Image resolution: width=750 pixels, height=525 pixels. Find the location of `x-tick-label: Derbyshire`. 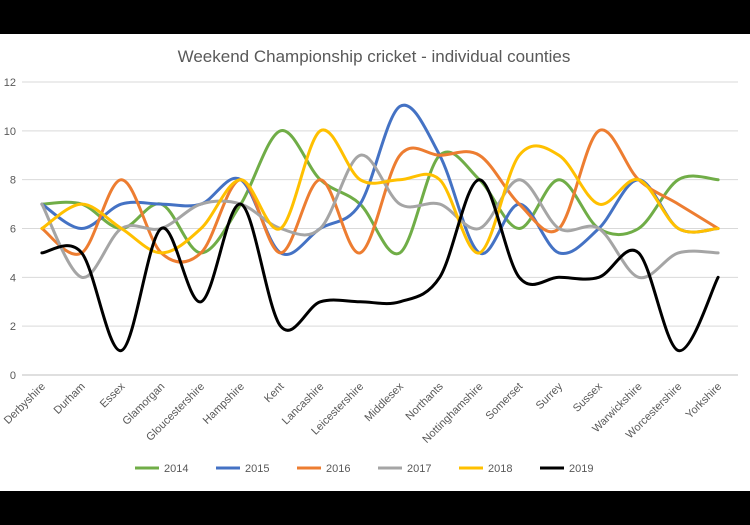

x-tick-label: Derbyshire is located at coordinates (25, 404).